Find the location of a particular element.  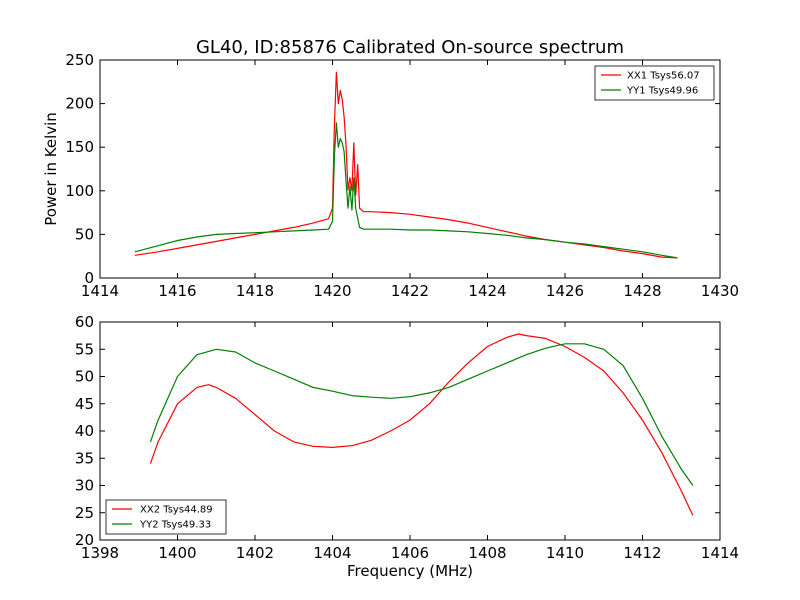

x-tick-label-bottom-4: 1406 is located at coordinates (410, 553).